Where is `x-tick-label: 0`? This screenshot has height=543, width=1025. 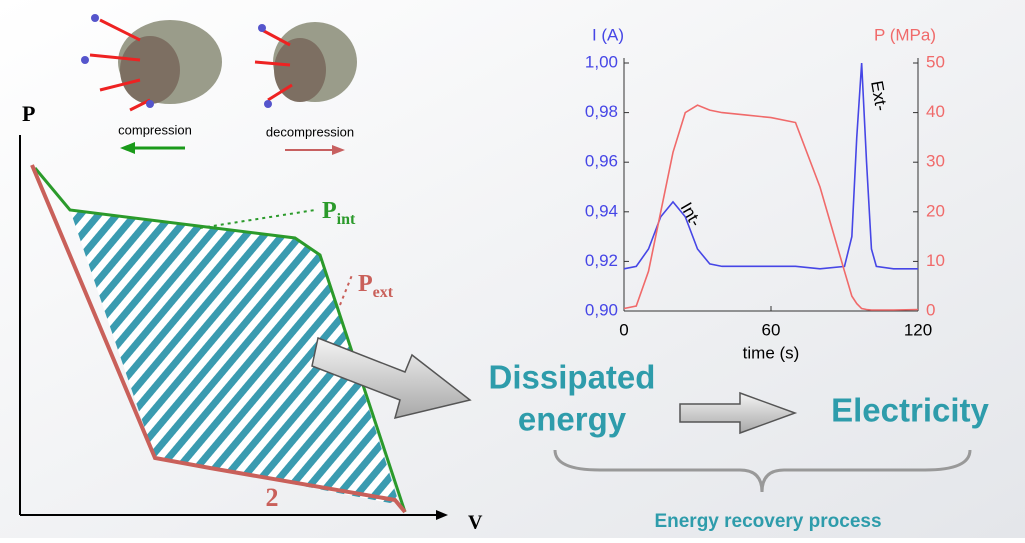 x-tick-label: 0 is located at coordinates (623, 329).